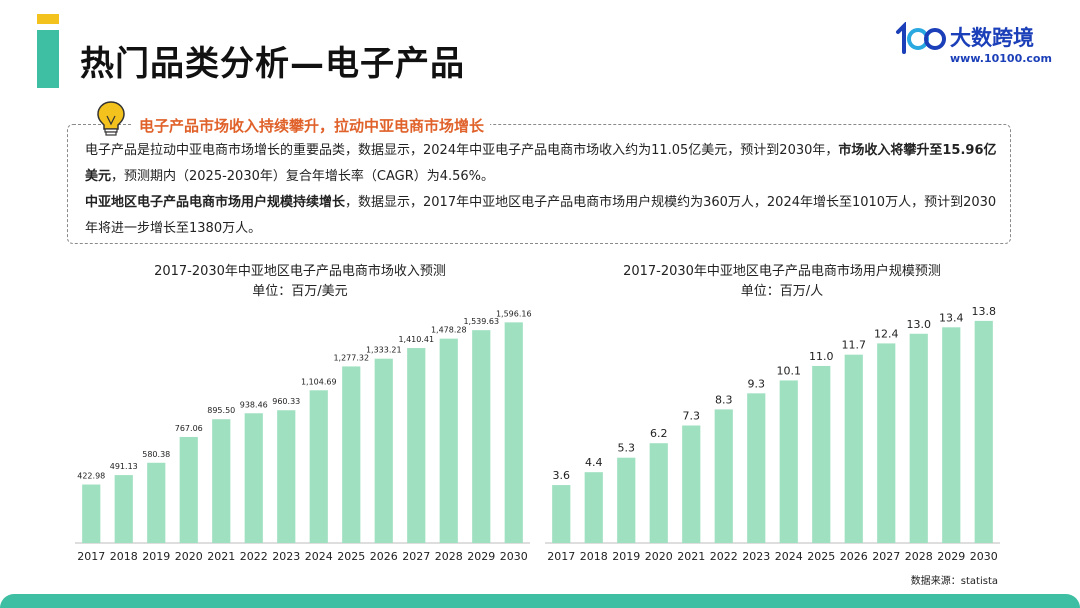  What do you see at coordinates (300, 282) in the screenshot?
I see `chart-revenue-title-block: 2017-2030年中亚地区电子产品电商市场收入预测 单位：百万/美元` at bounding box center [300, 282].